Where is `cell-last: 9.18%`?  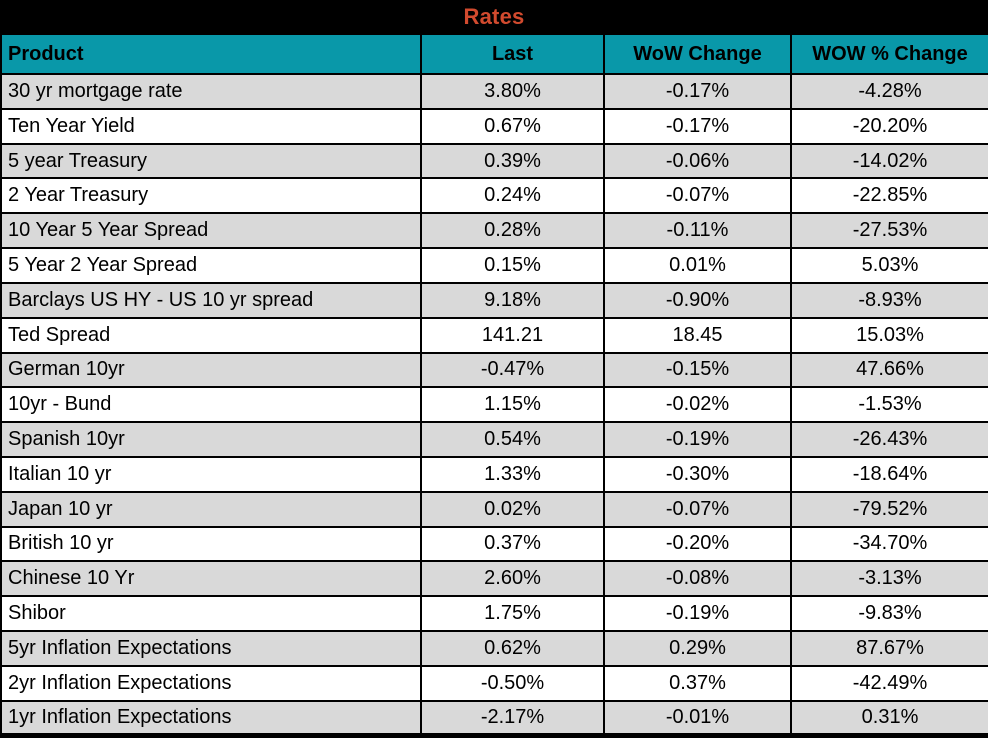
cell-last: 9.18% is located at coordinates (512, 300).